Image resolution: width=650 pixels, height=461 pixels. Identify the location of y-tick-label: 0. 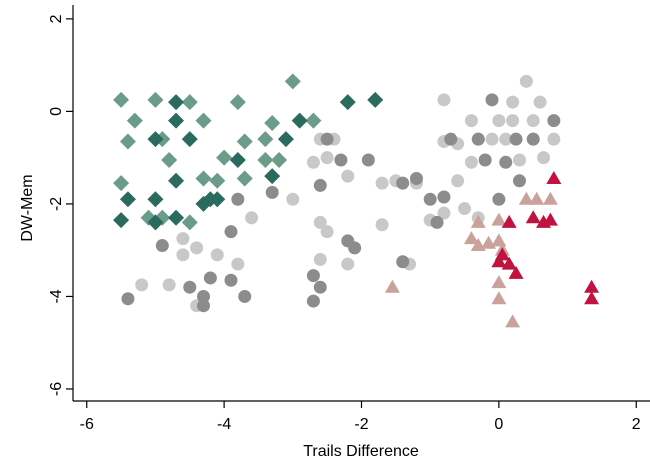
(56, 111).